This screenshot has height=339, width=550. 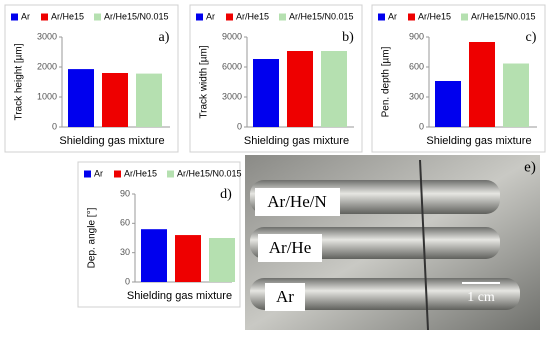 What do you see at coordinates (204, 81) in the screenshot?
I see `y-axis-label: Track width [µm]` at bounding box center [204, 81].